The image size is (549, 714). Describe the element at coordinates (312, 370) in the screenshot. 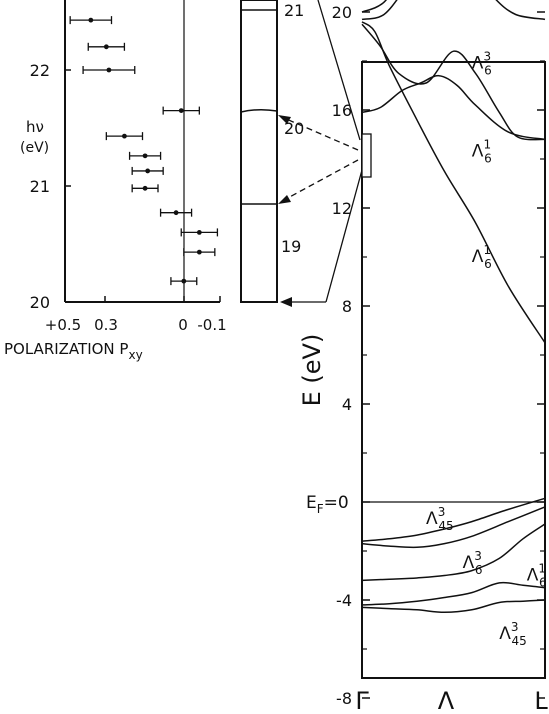

I see `energy-axis-title: E (eV)` at that location.